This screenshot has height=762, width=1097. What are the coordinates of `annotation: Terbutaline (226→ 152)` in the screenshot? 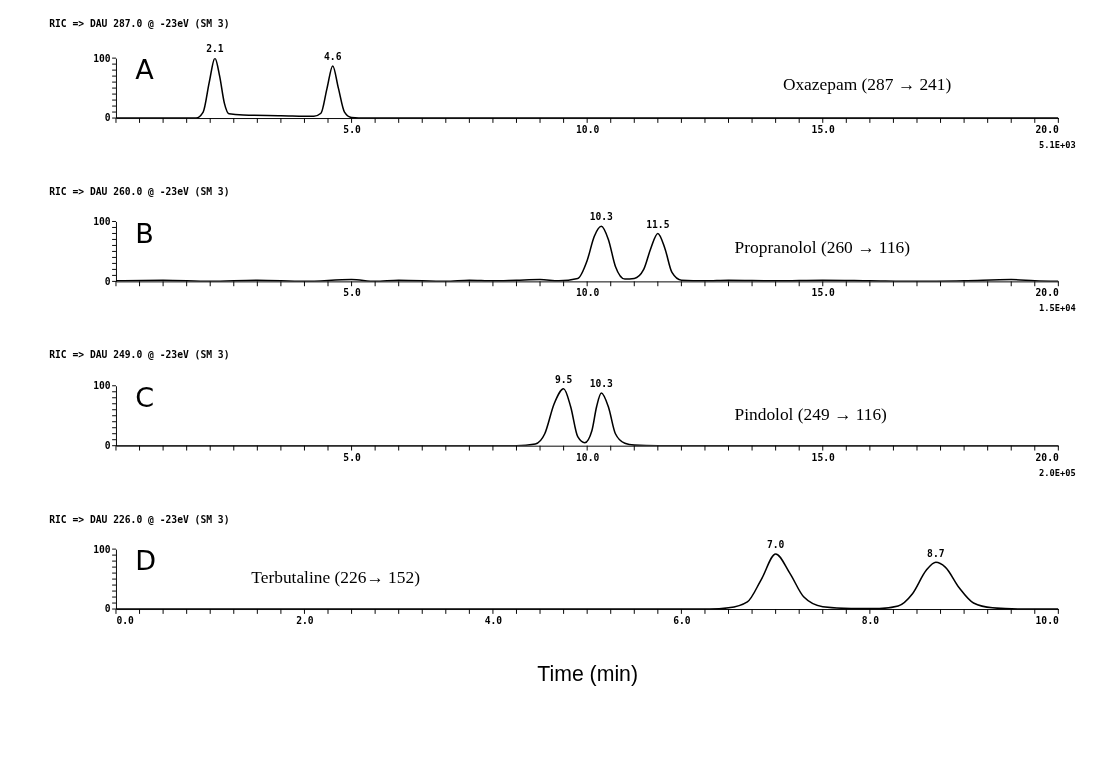 It's located at (336, 577).